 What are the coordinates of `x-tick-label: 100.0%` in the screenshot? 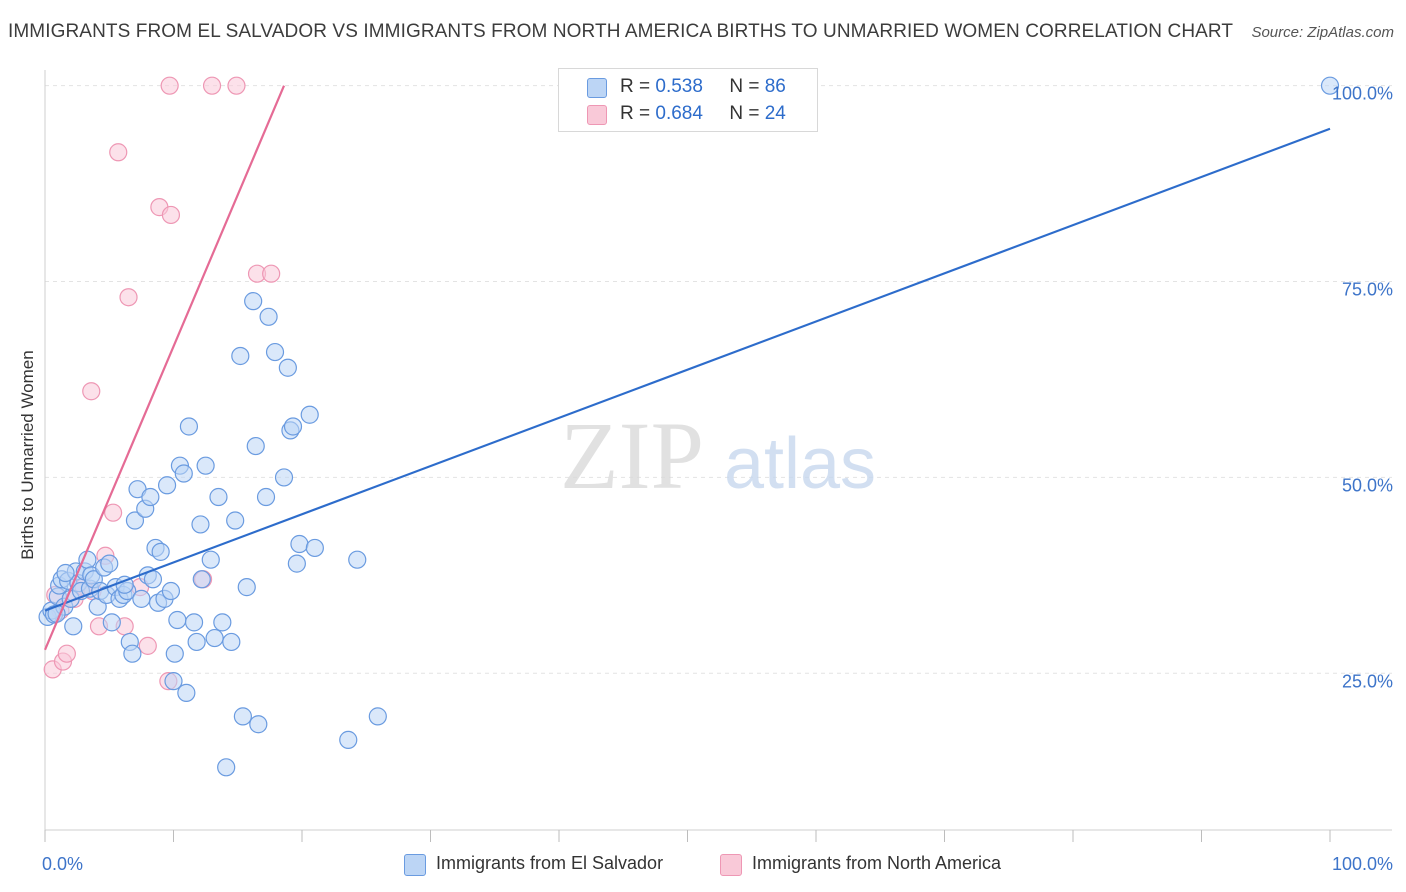 It's located at (1362, 864).